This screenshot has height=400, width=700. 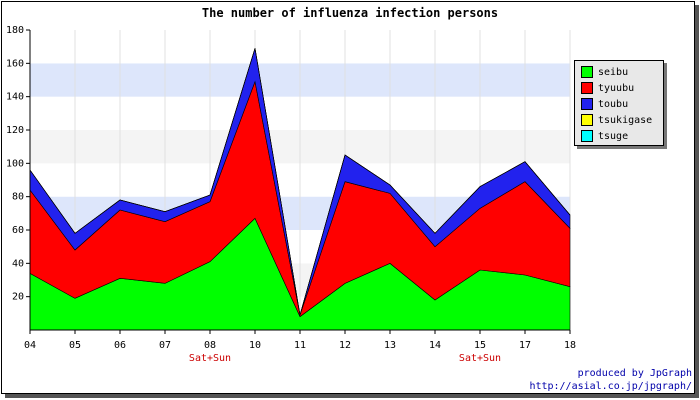 I want to click on x-tick-label: 15, so click(x=480, y=345).